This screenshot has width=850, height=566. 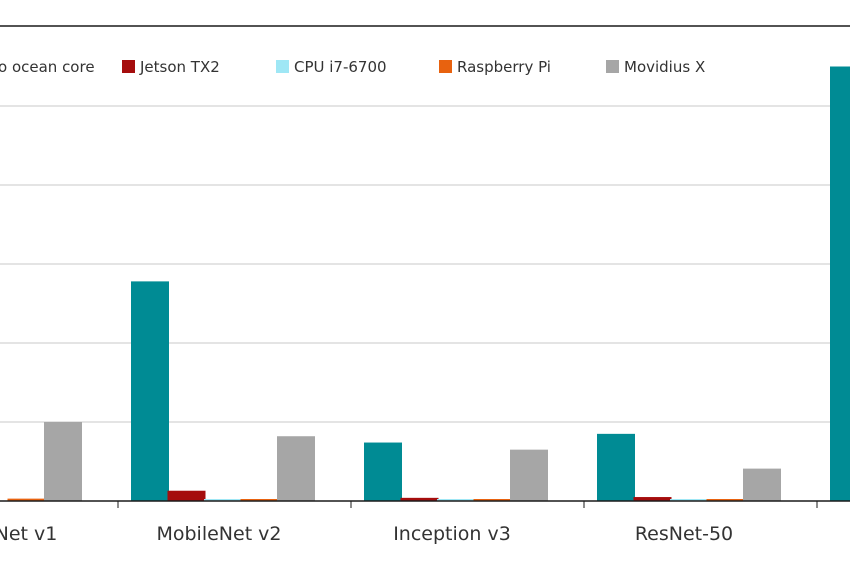 What do you see at coordinates (684, 534) in the screenshot?
I see `x-tick-label: ResNet-50` at bounding box center [684, 534].